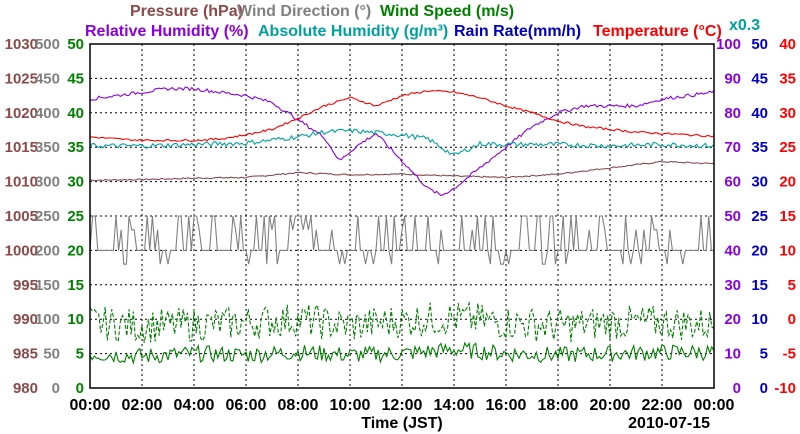  Describe the element at coordinates (662, 405) in the screenshot. I see `x-tick-label: 22:00` at that location.